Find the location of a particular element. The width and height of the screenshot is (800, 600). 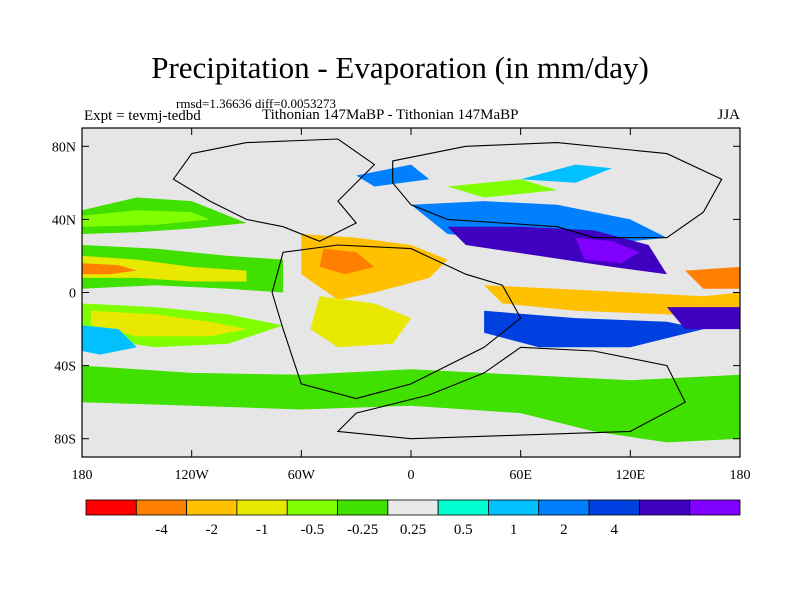

region-south-pacific-wet-core is located at coordinates (169, 323).